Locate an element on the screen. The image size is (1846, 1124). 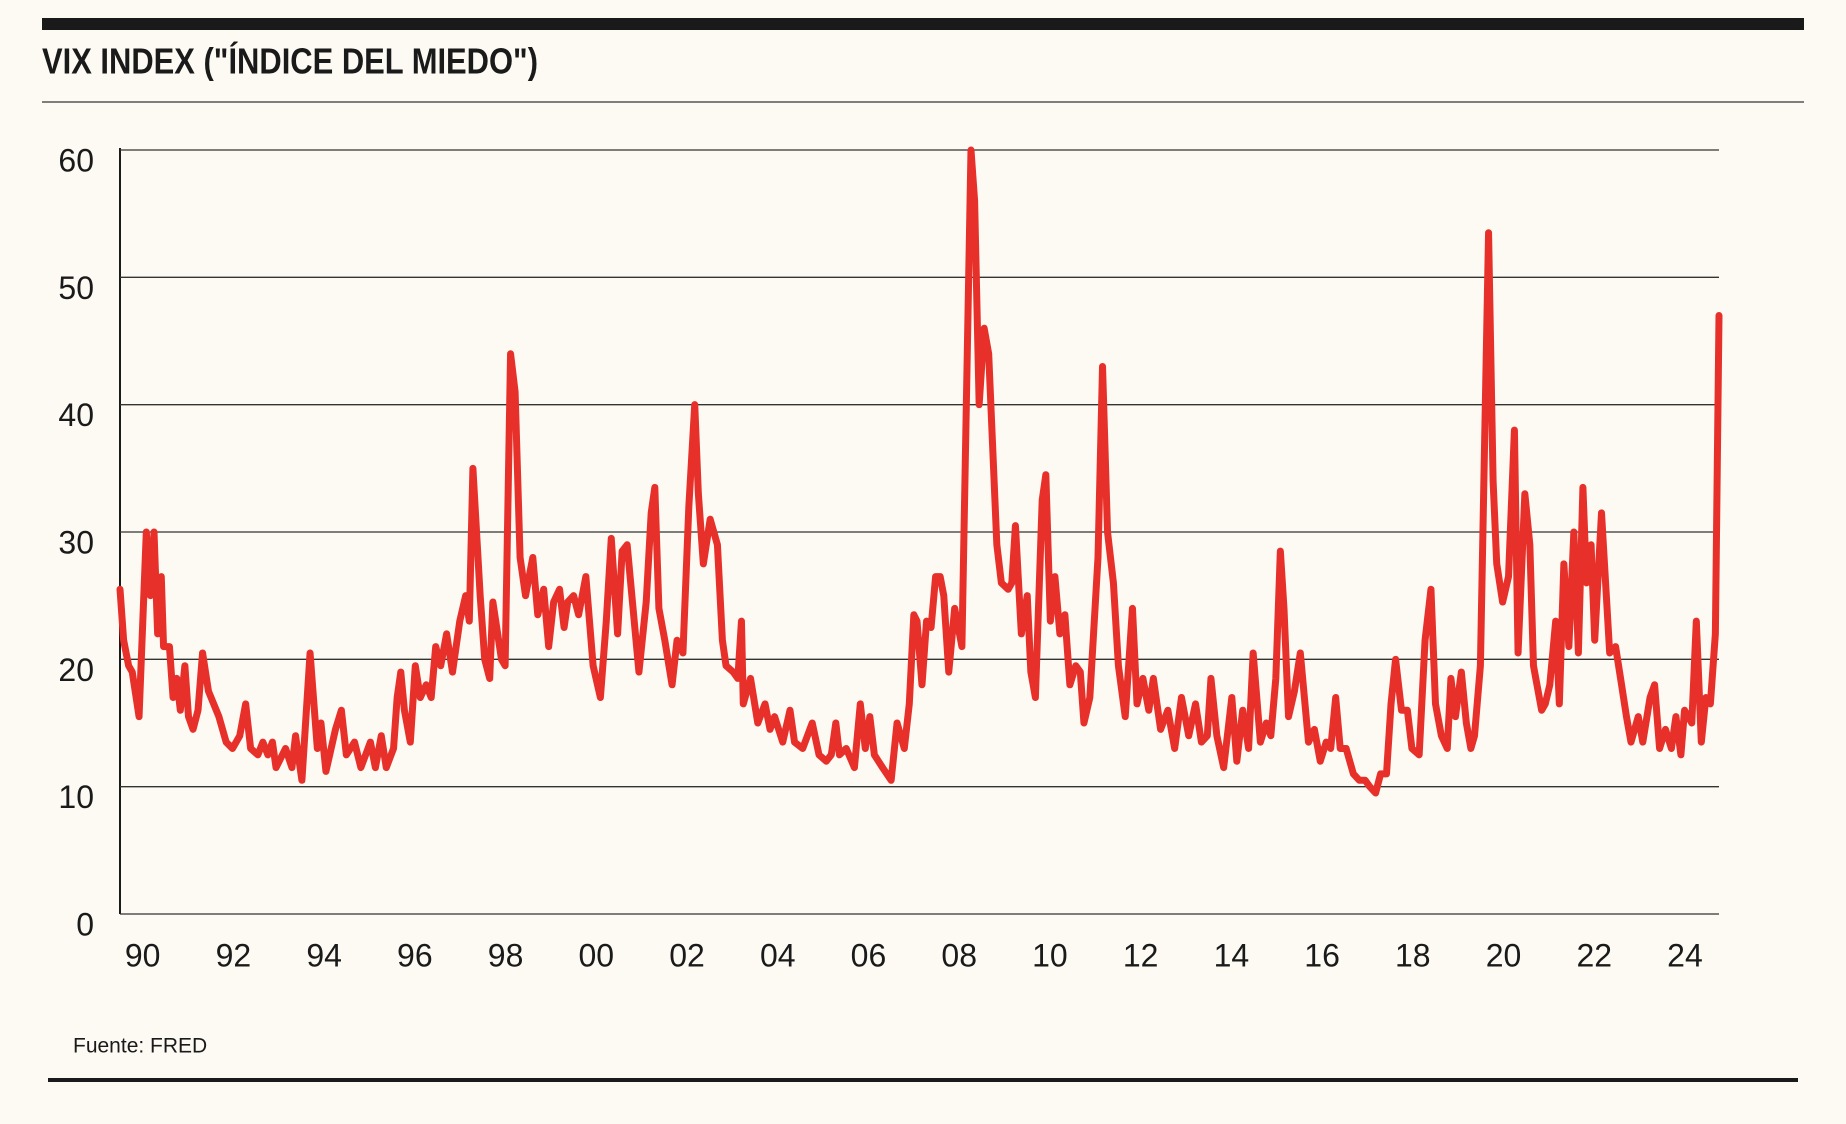
x-tick-label: 04 is located at coordinates (778, 955).